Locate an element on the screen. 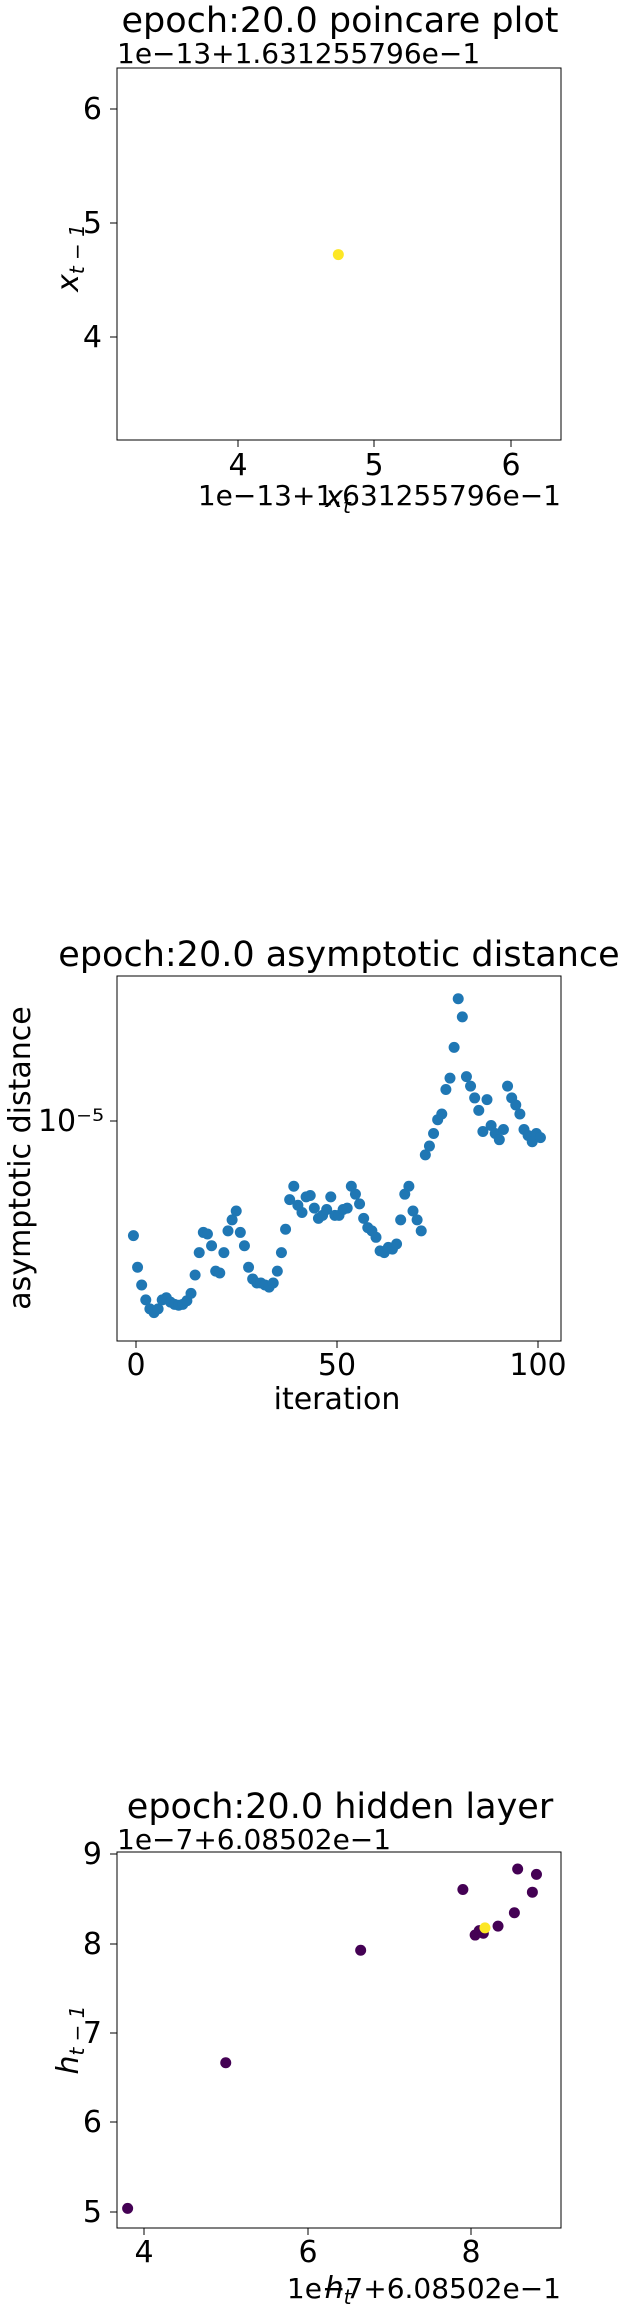 The width and height of the screenshot is (635, 2323). hidden-y-ticks: 5 6 7 8 9 is located at coordinates (100, 2033).